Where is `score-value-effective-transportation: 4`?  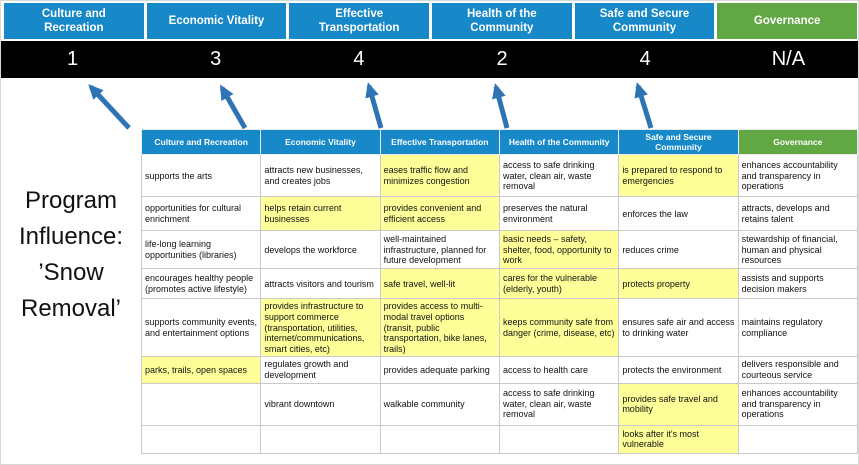
score-value-effective-transportation: 4 is located at coordinates (359, 59).